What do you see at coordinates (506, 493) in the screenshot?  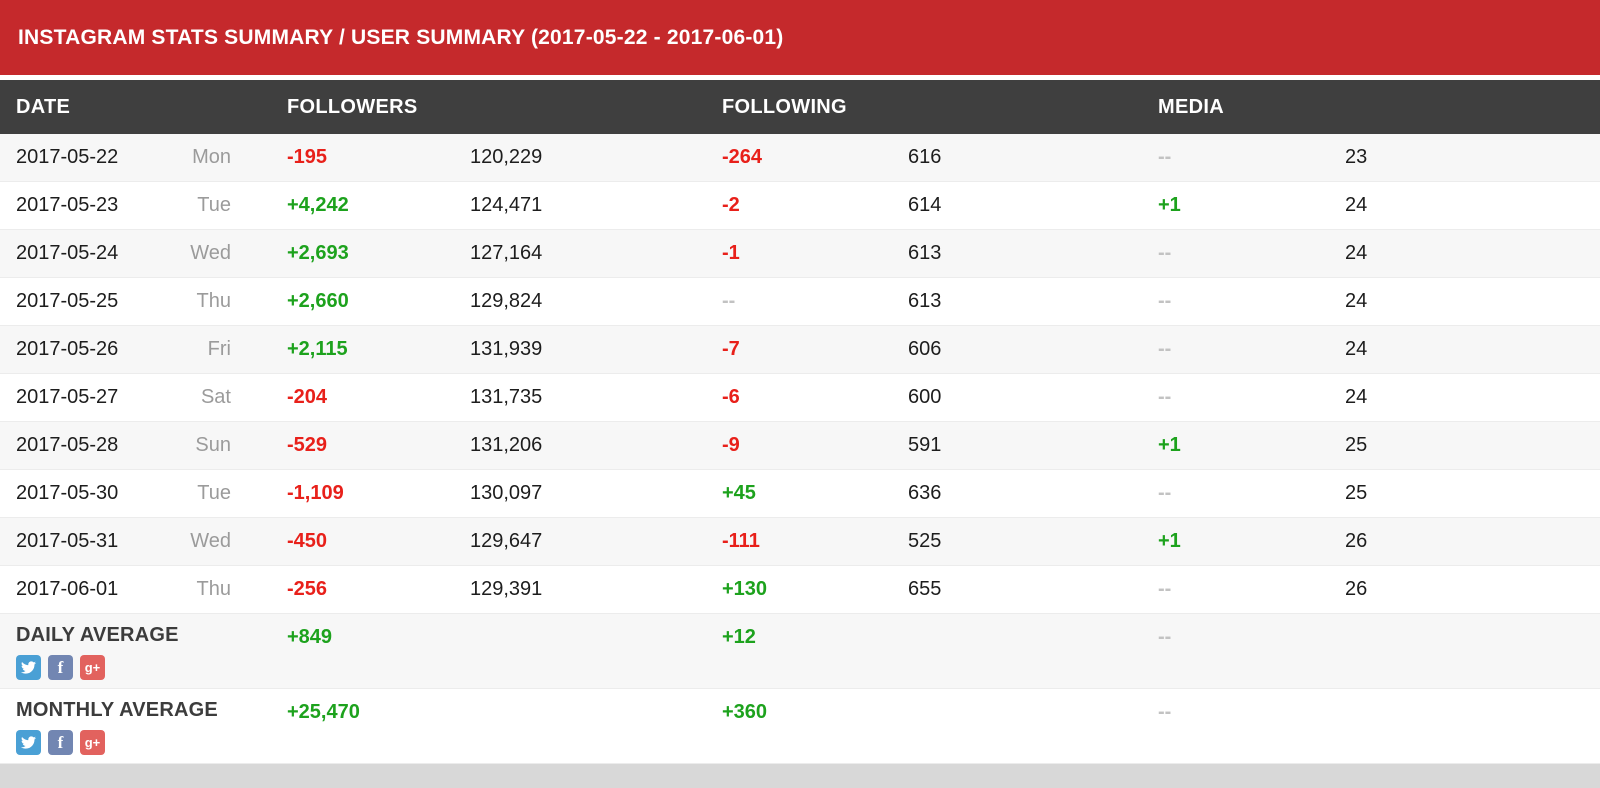 I see `followers-value-cell: 130,097` at bounding box center [506, 493].